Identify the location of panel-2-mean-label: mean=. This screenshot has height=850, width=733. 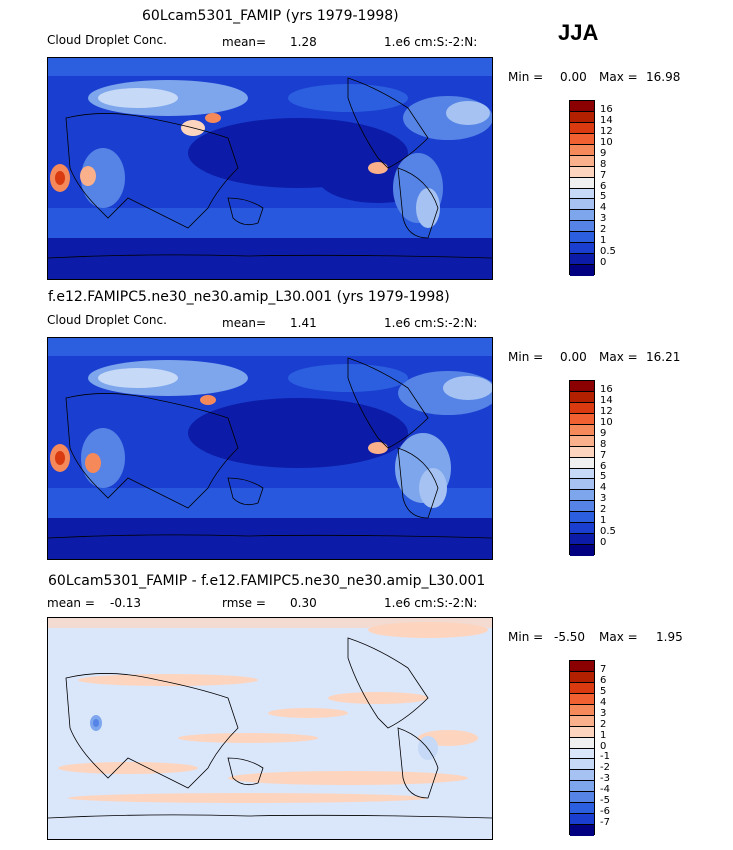
(244, 323).